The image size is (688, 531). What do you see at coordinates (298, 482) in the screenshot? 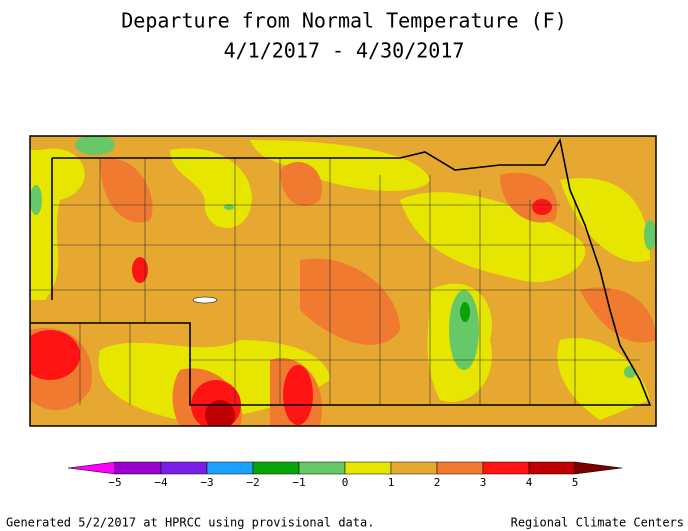
I see `legend-label: −1` at bounding box center [298, 482].